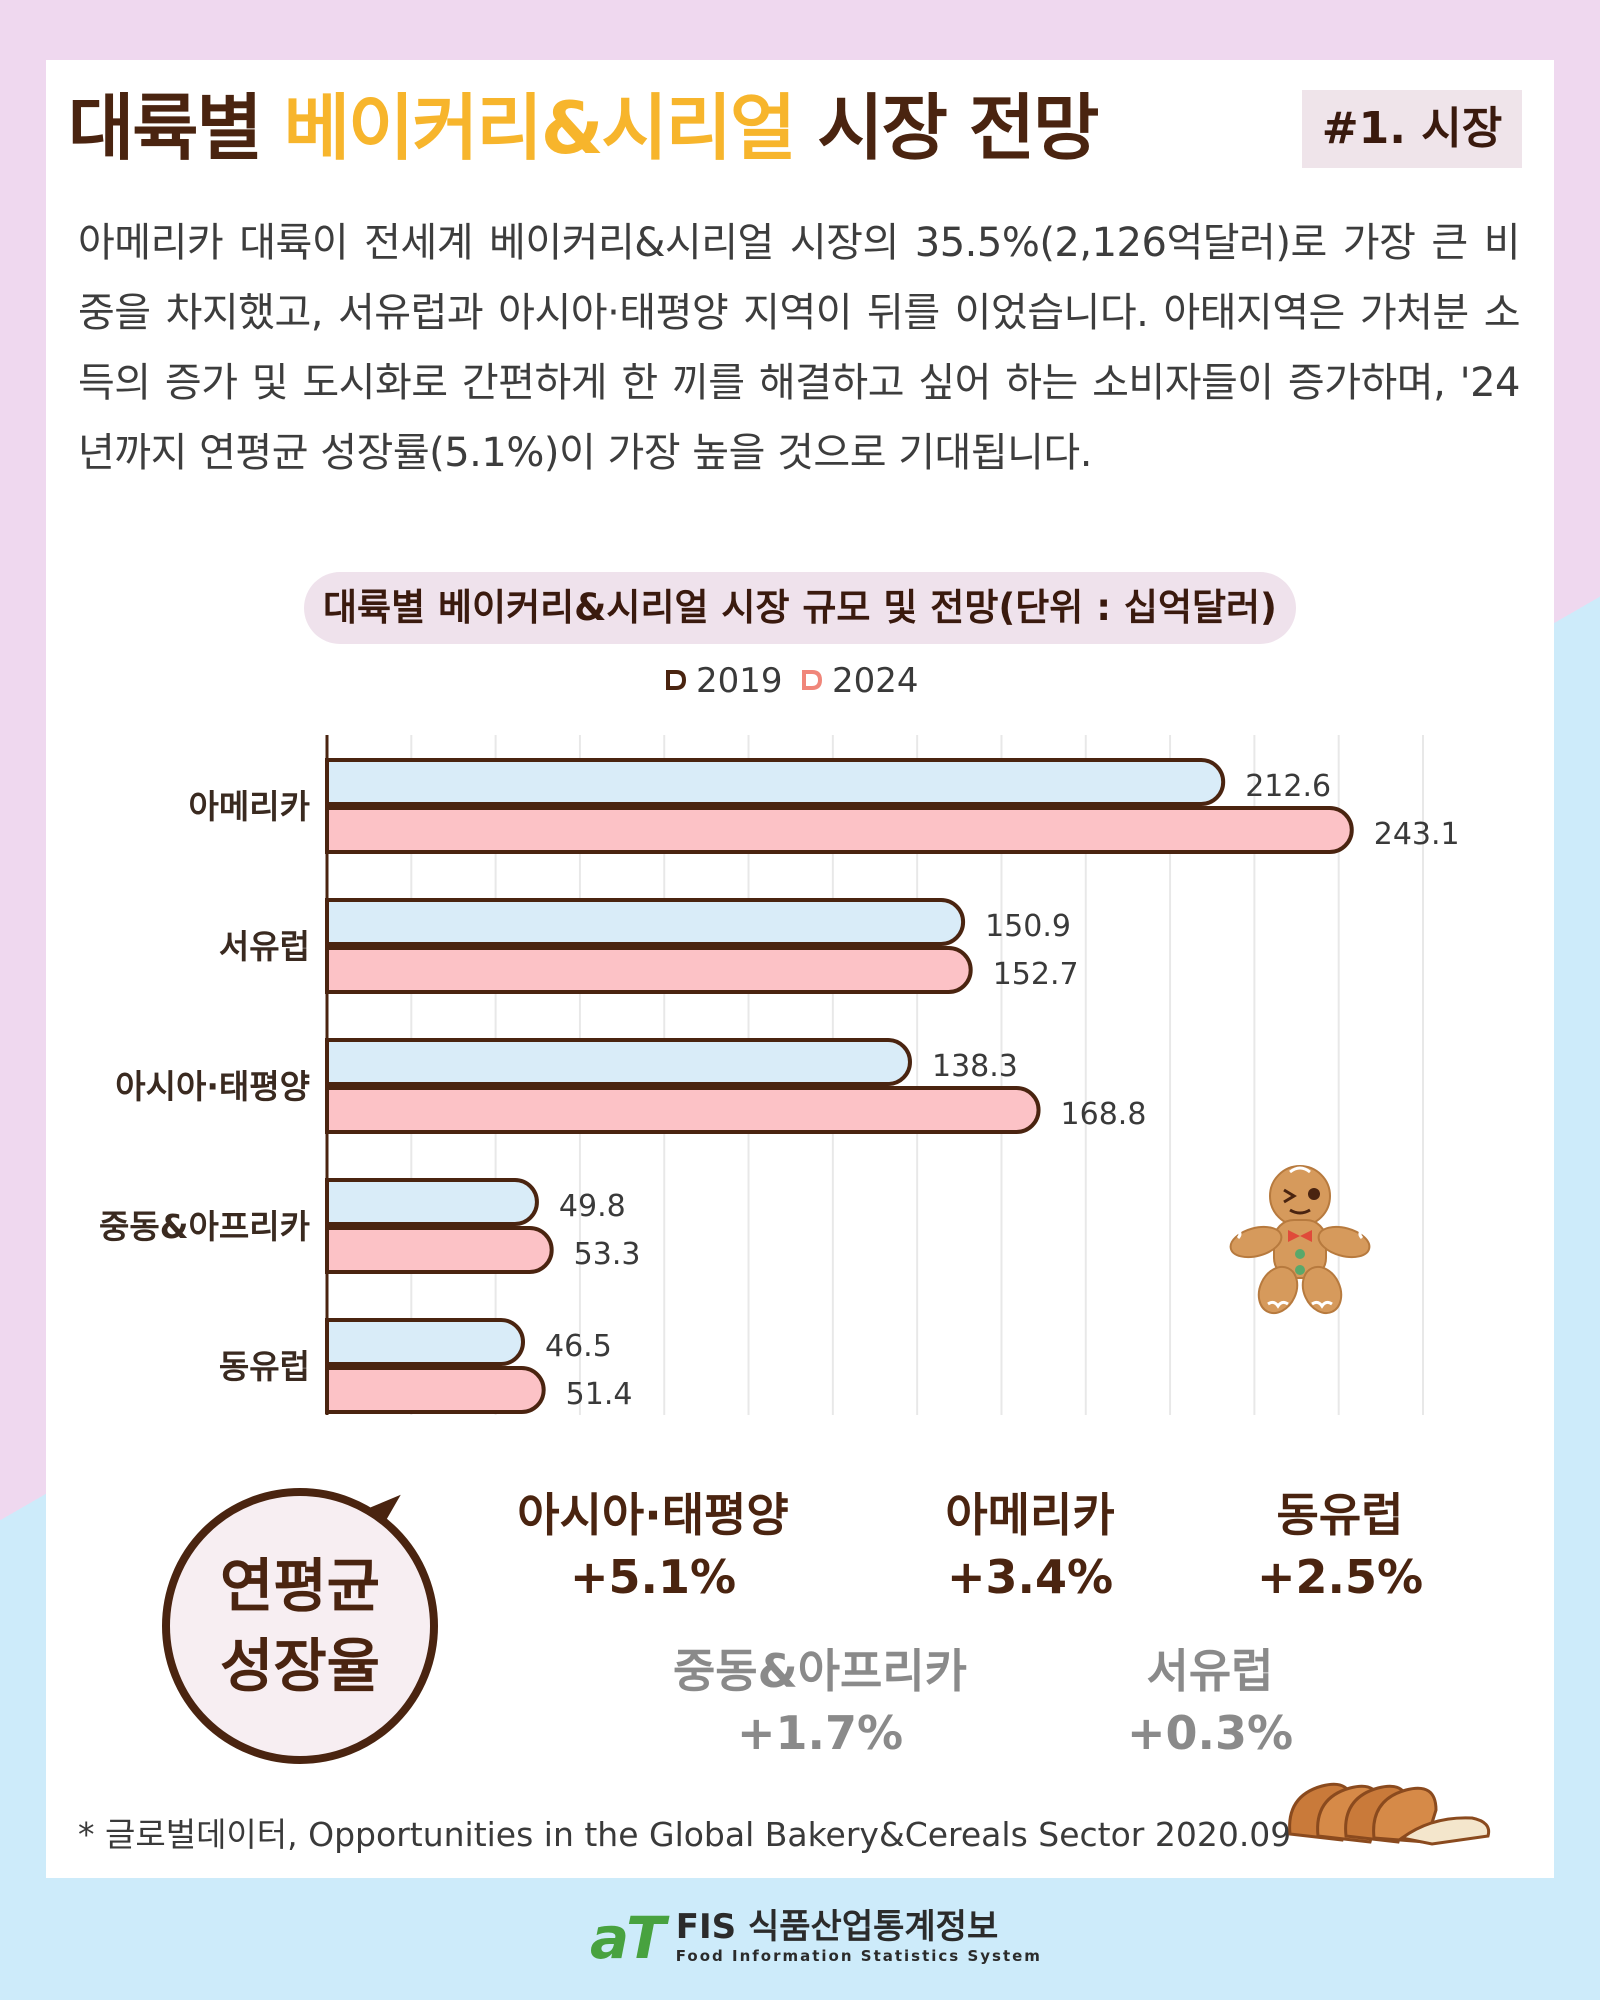 The width and height of the screenshot is (1600, 2000). Describe the element at coordinates (578, 1346) in the screenshot. I see `data-label: 46.5` at that location.